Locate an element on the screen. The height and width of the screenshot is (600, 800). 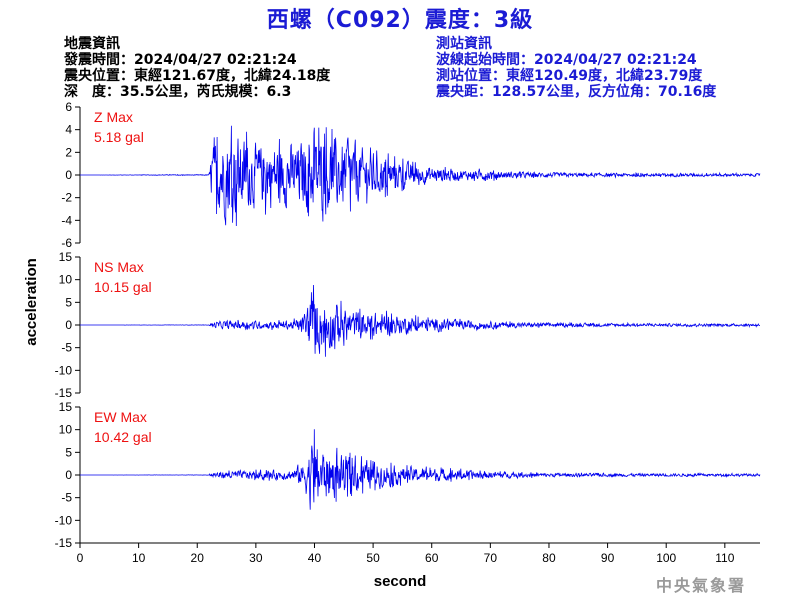
x-tick-label: 100 is located at coordinates (666, 558).